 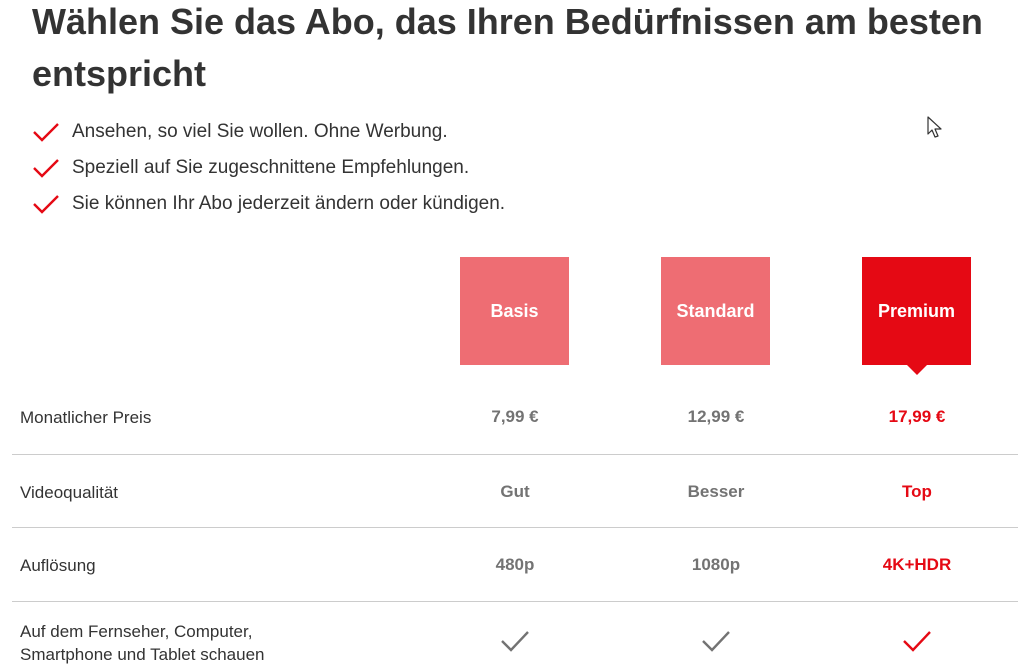 I want to click on row-label-video-quality: Videoqualität, so click(x=69, y=492).